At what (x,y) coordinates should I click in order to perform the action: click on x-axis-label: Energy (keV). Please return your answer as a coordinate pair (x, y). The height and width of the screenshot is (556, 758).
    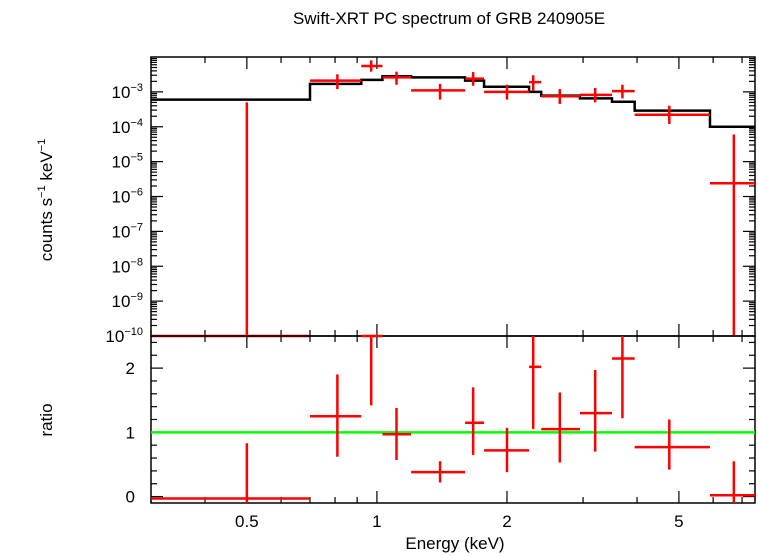
    Looking at the image, I should click on (454, 543).